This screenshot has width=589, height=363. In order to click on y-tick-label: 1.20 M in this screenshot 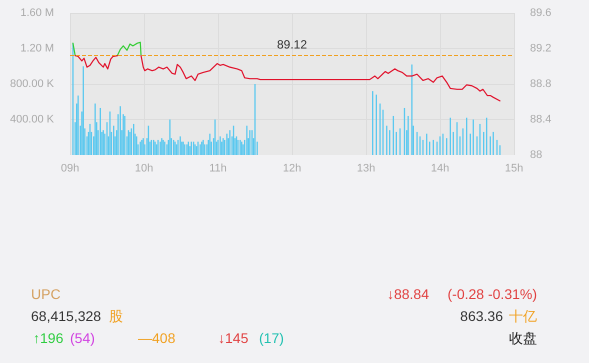, I will do `click(37, 48)`.